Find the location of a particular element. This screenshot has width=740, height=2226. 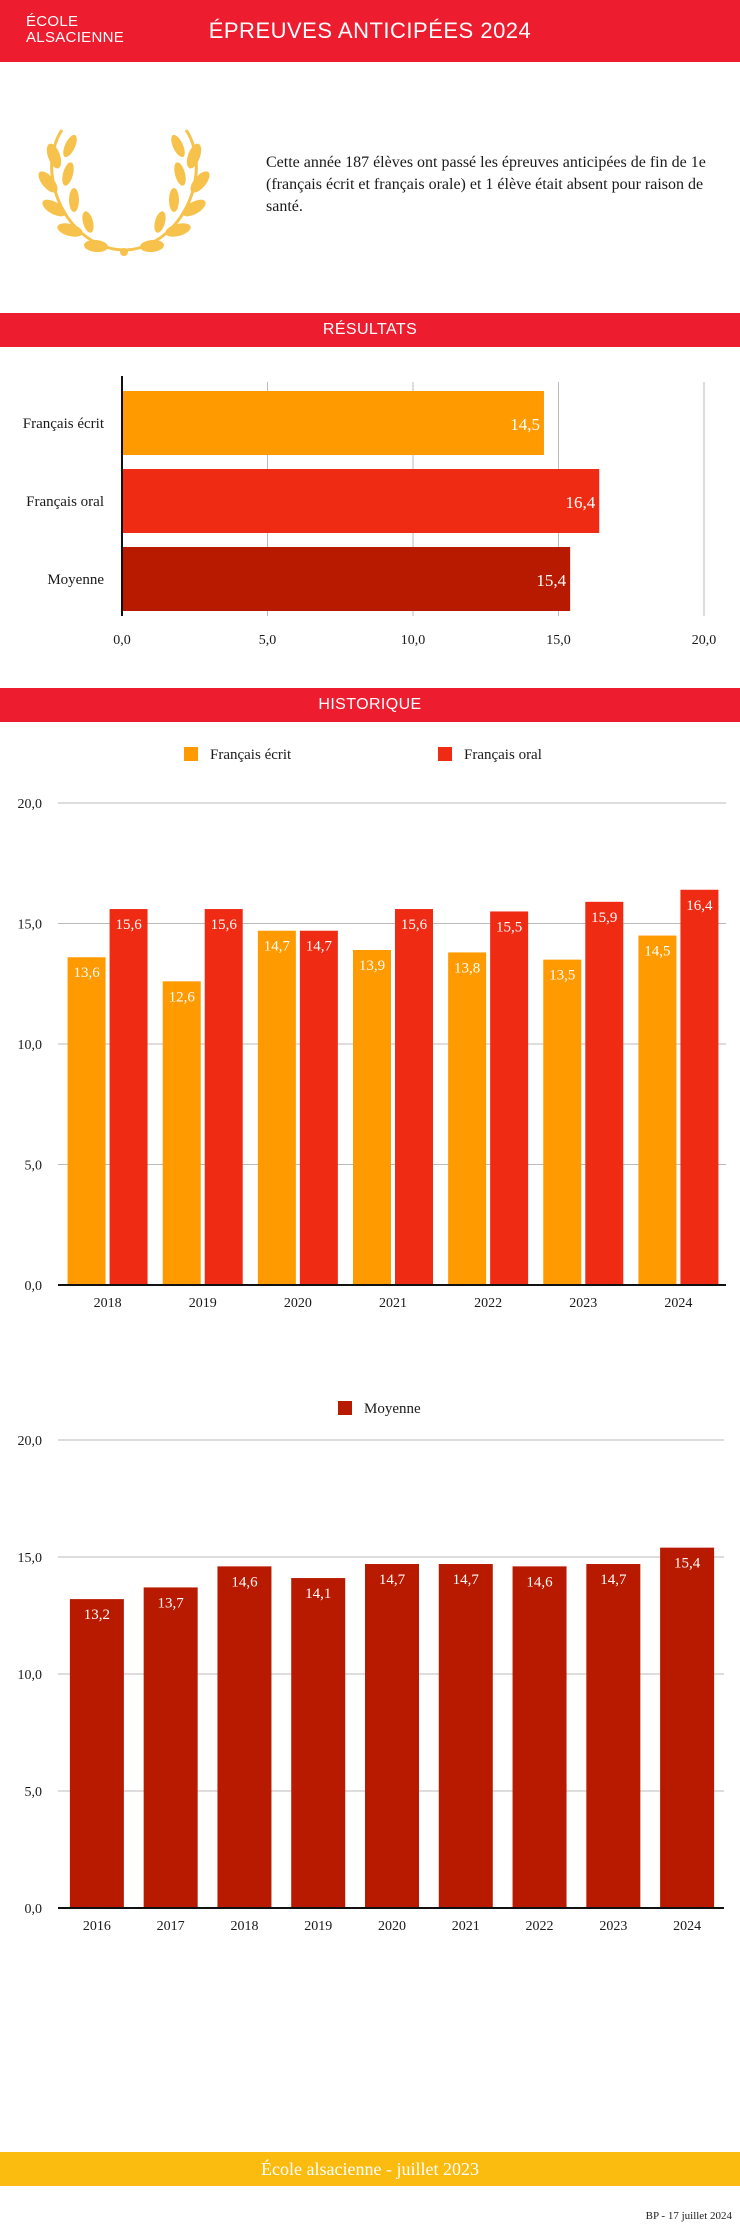

bar-2019-moyenne is located at coordinates (318, 1743).